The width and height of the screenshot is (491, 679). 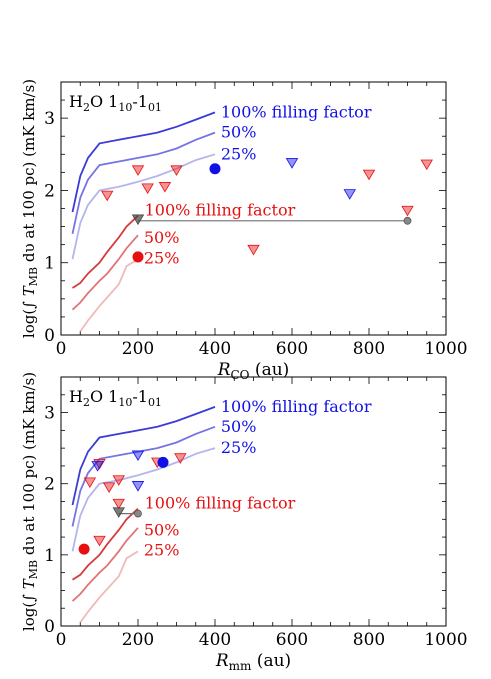 What do you see at coordinates (253, 371) in the screenshot?
I see `x-axis-label: RCO (au)` at bounding box center [253, 371].